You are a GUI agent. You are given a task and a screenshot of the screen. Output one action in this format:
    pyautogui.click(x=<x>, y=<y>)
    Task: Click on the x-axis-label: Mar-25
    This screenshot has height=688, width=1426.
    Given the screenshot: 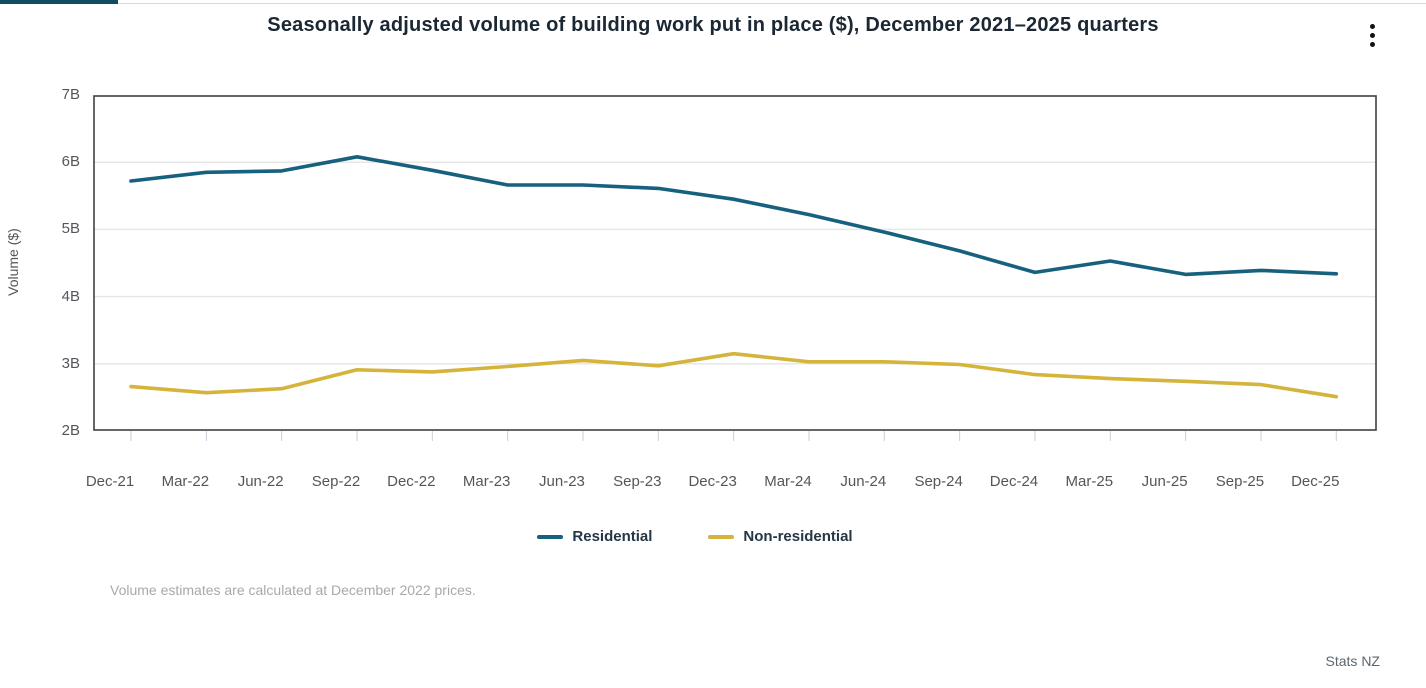 What is the action you would take?
    pyautogui.click(x=1089, y=481)
    